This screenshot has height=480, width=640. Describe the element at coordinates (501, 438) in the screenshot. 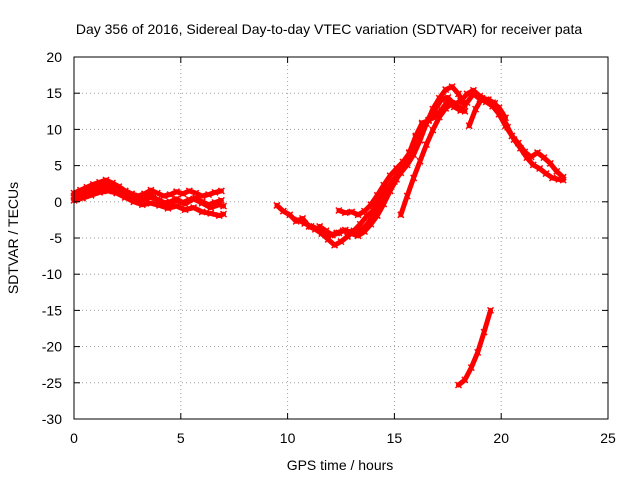

I see `x-tick-label: 20` at that location.